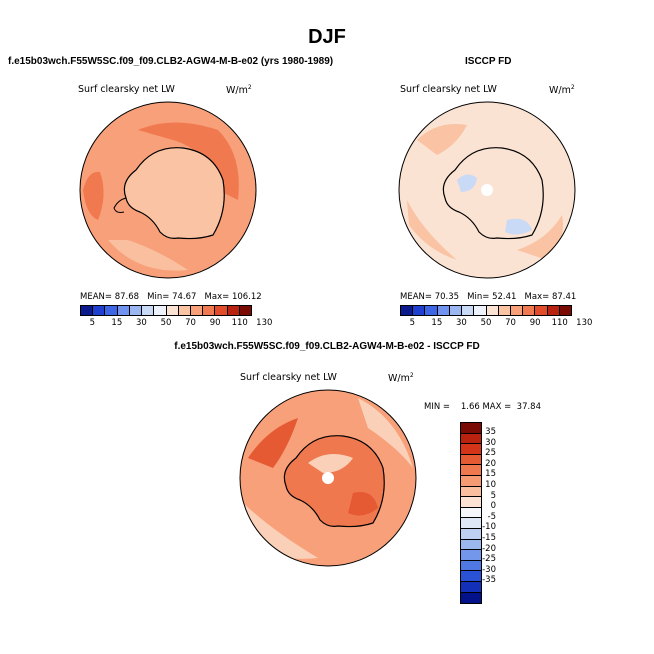 The height and width of the screenshot is (654, 654). Describe the element at coordinates (239, 90) in the screenshot. I see `model-units-label: W/m2` at that location.